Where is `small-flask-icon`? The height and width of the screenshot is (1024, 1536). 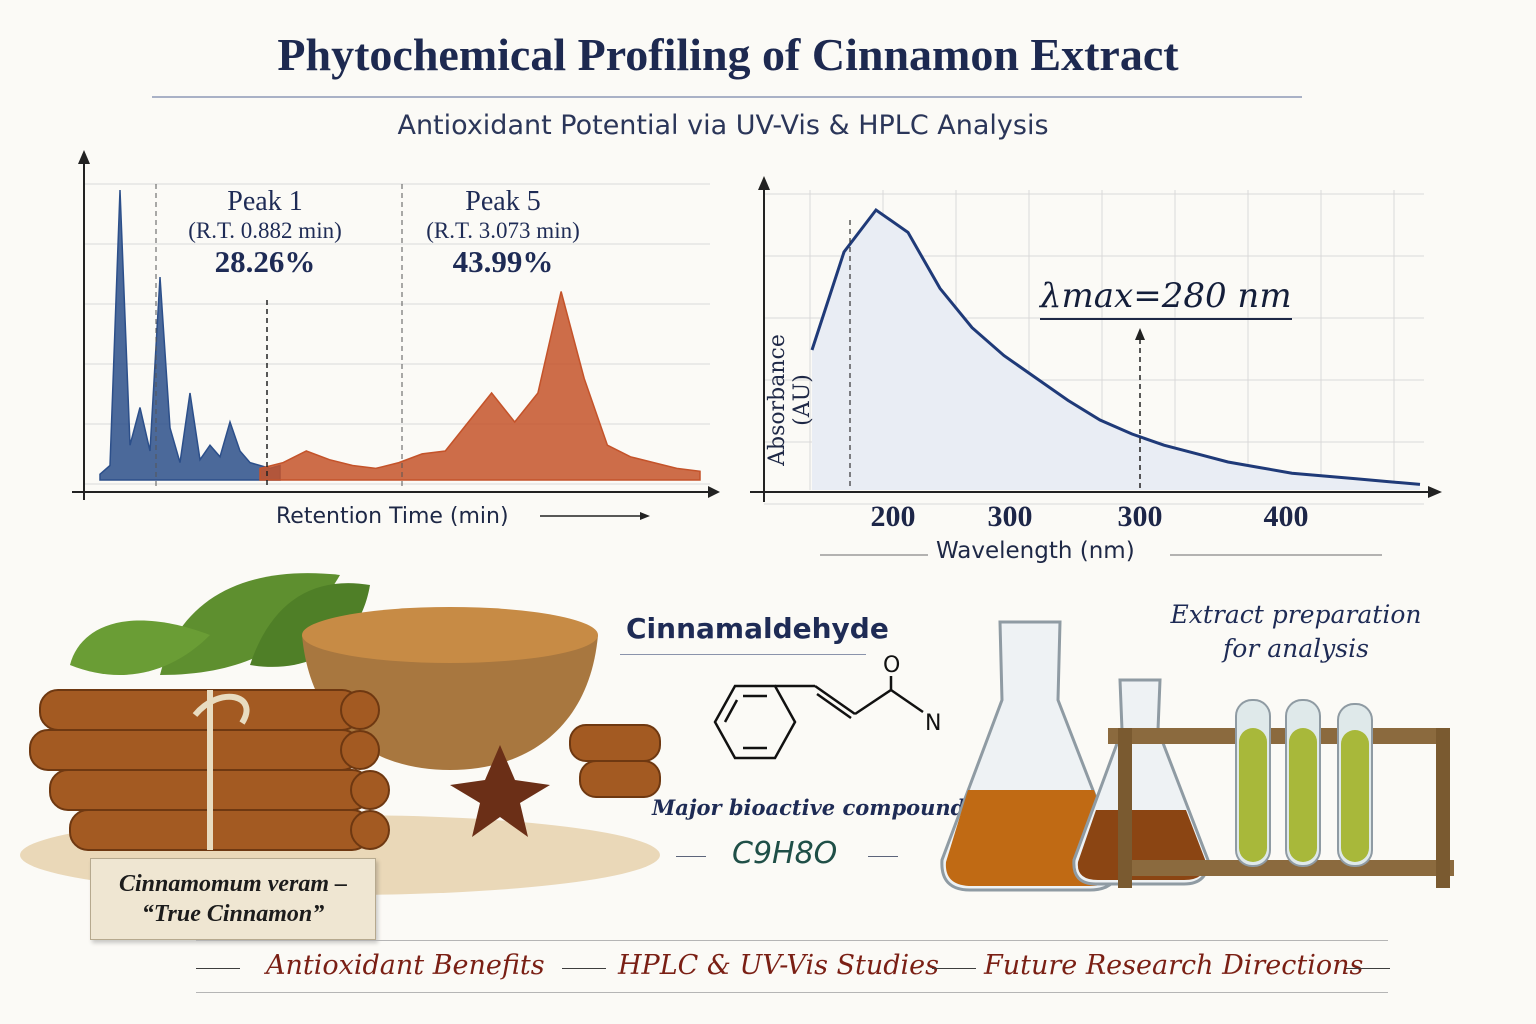
small-flask-icon is located at coordinates (1141, 782).